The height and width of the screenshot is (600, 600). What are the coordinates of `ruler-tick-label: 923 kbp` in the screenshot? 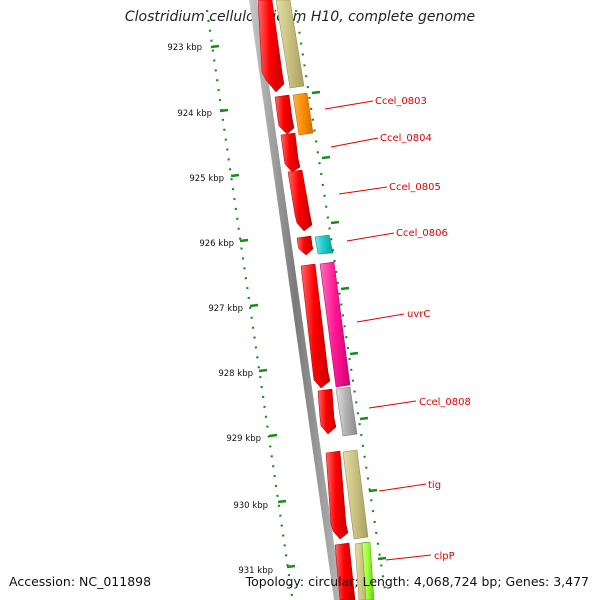 It's located at (184, 48).